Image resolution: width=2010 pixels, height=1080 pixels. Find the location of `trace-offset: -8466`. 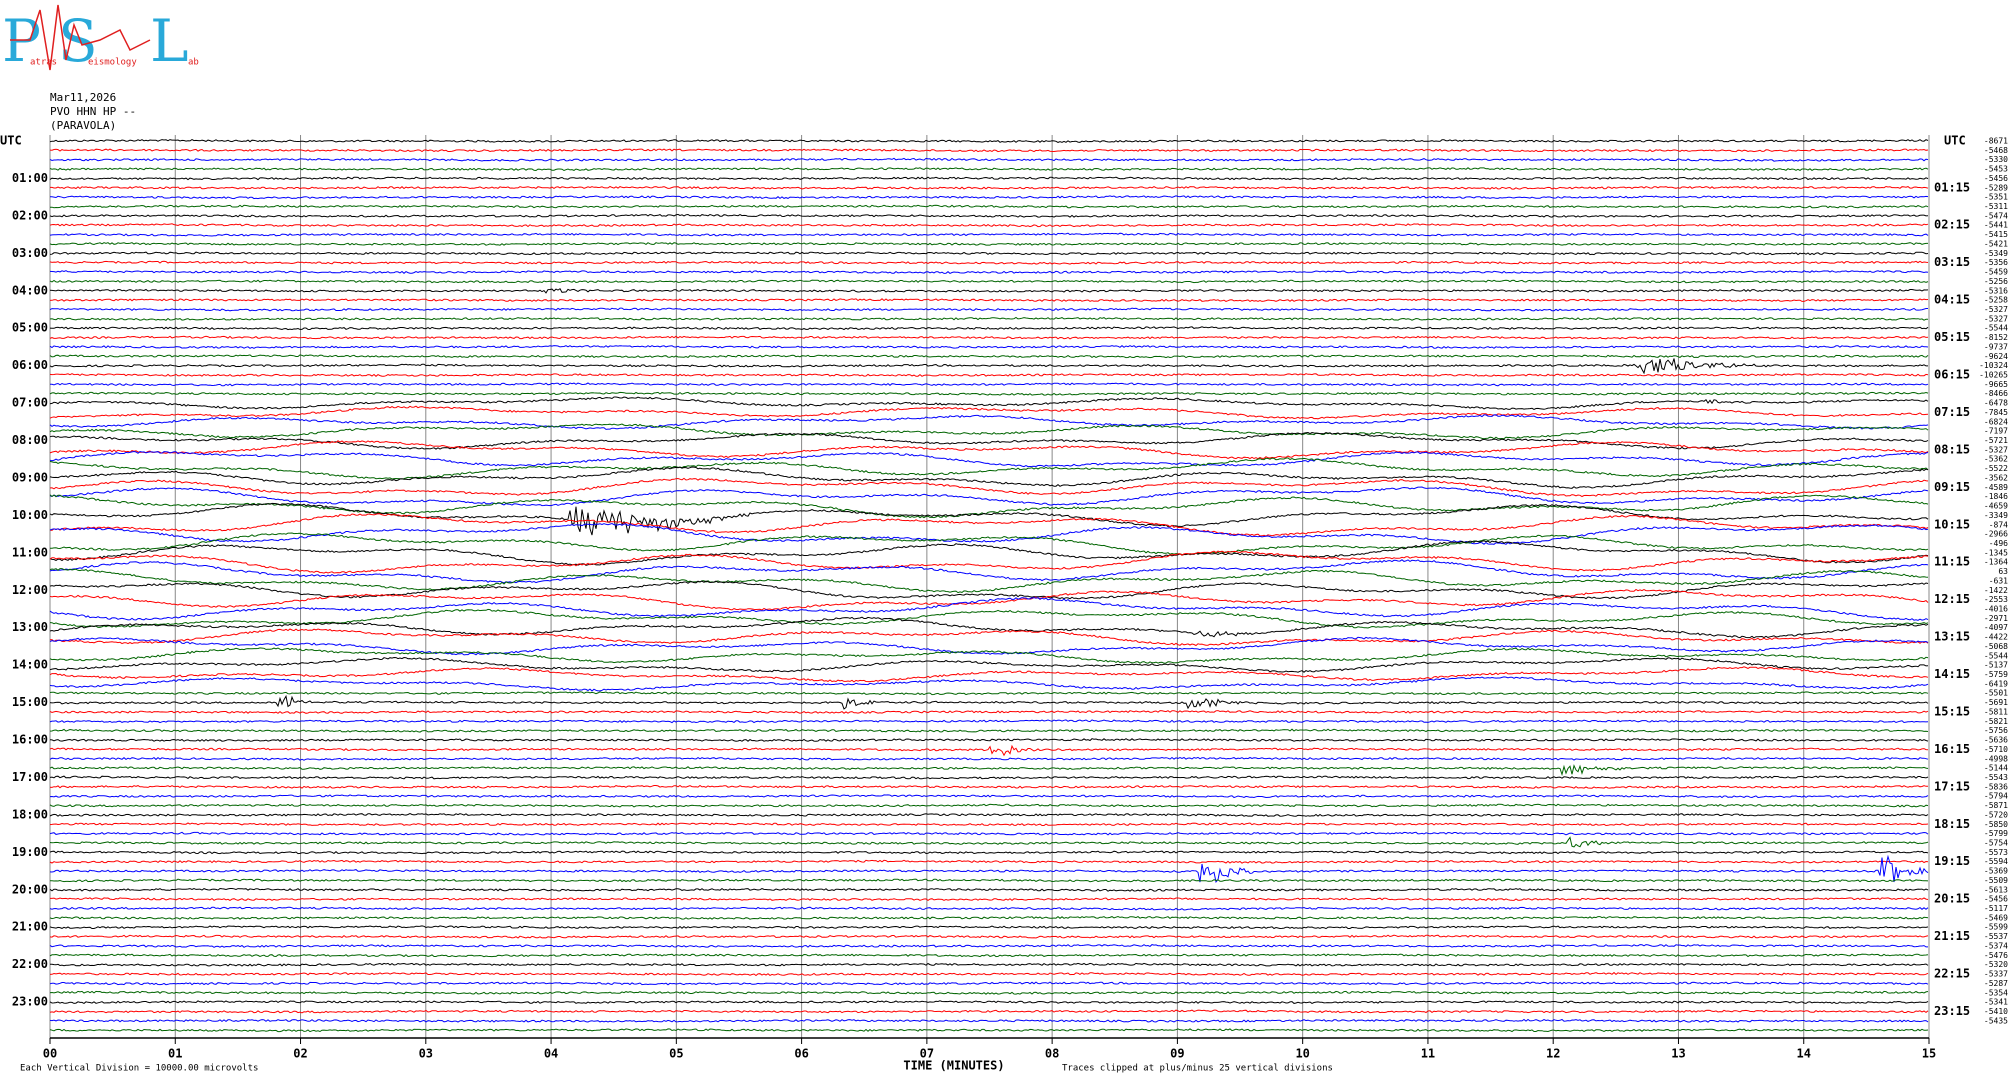

trace-offset: -8466 is located at coordinates (1996, 393).